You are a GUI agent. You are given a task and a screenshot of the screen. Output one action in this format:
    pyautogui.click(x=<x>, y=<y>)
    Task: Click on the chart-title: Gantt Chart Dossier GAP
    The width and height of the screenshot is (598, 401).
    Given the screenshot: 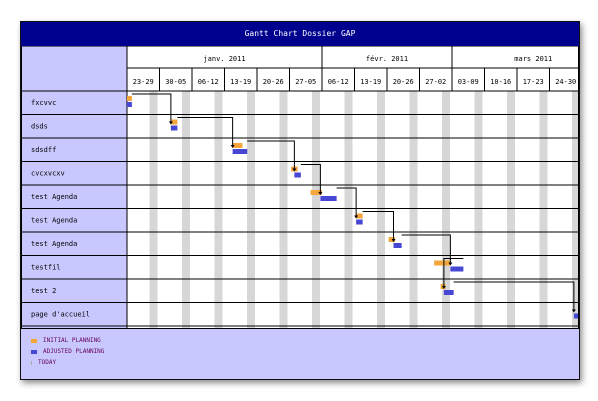 What is the action you would take?
    pyautogui.click(x=300, y=34)
    